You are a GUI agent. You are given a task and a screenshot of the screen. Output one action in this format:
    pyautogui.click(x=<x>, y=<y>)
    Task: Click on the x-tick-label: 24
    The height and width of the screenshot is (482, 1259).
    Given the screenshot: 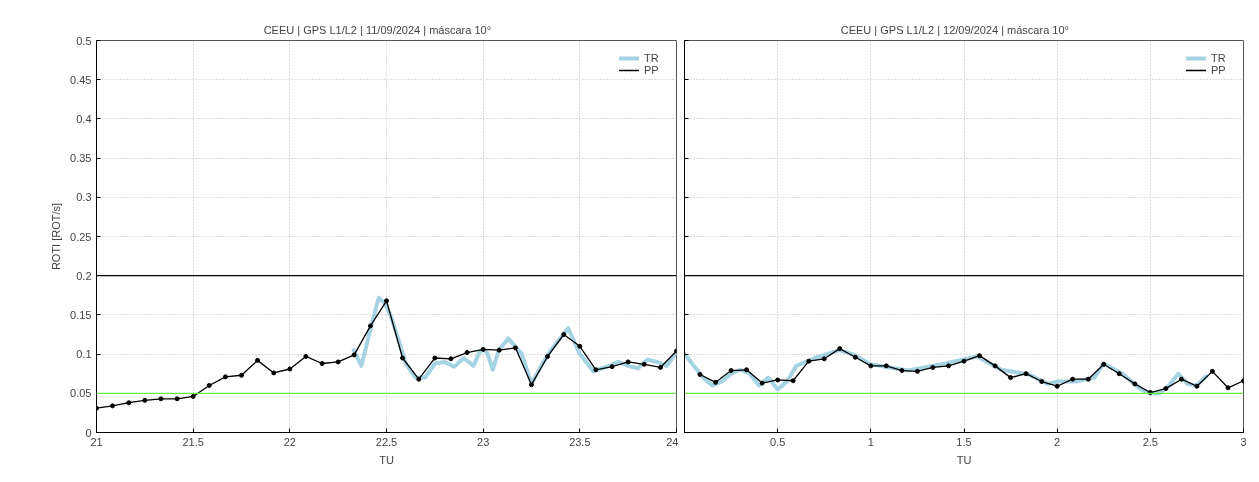 What is the action you would take?
    pyautogui.click(x=672, y=441)
    